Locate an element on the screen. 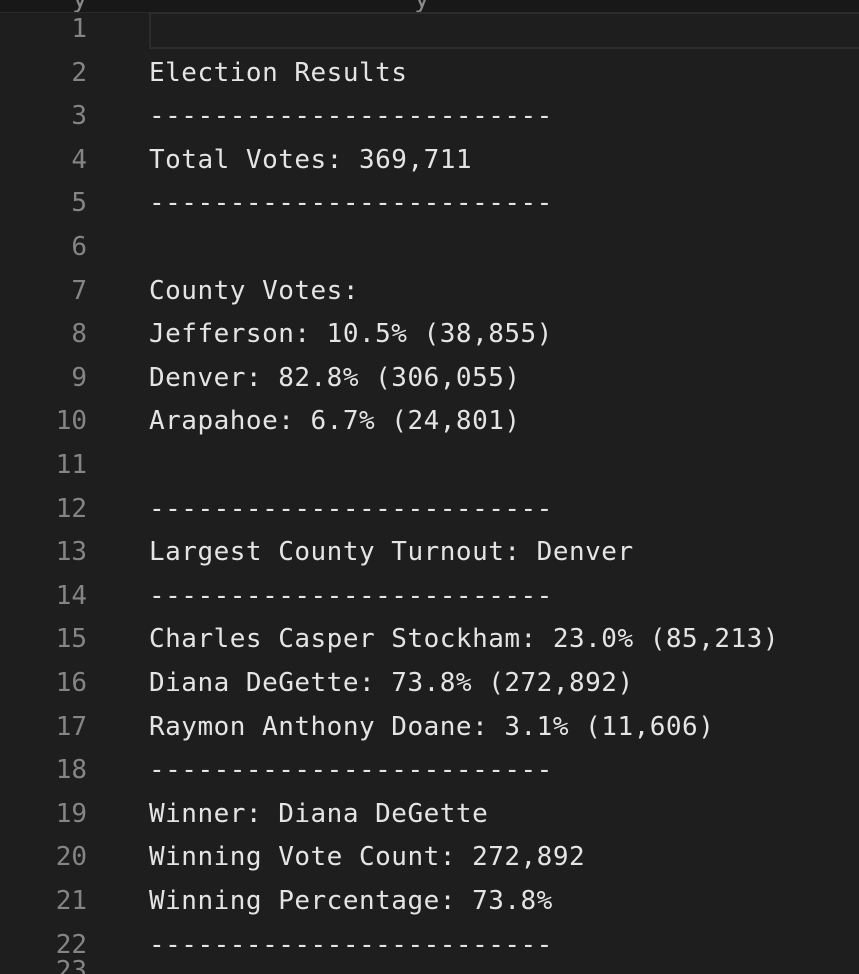  line-number: 21 is located at coordinates (71, 901).